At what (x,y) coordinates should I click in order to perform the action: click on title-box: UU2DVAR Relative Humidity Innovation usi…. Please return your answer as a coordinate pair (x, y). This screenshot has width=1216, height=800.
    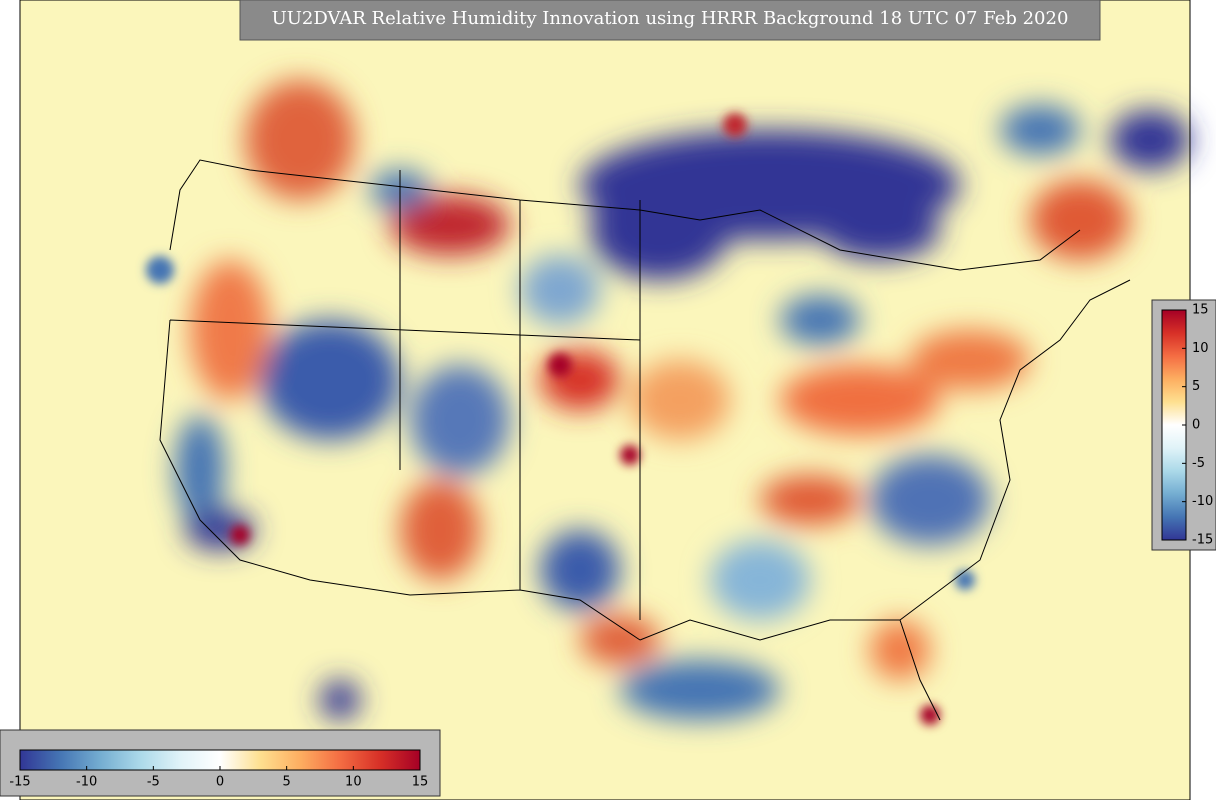
    Looking at the image, I should click on (670, 20).